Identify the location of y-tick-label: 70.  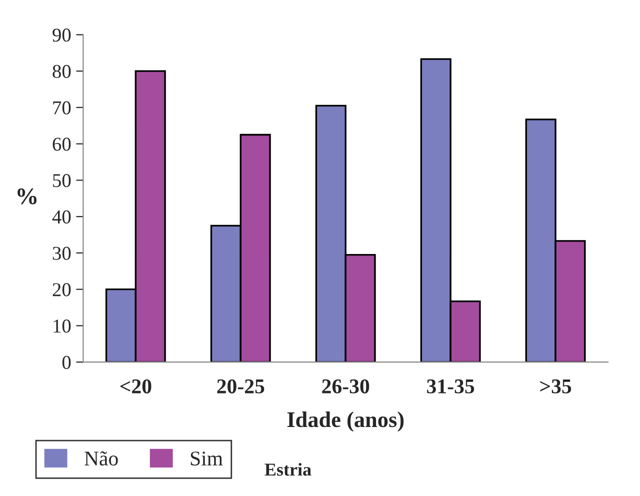
(62, 107).